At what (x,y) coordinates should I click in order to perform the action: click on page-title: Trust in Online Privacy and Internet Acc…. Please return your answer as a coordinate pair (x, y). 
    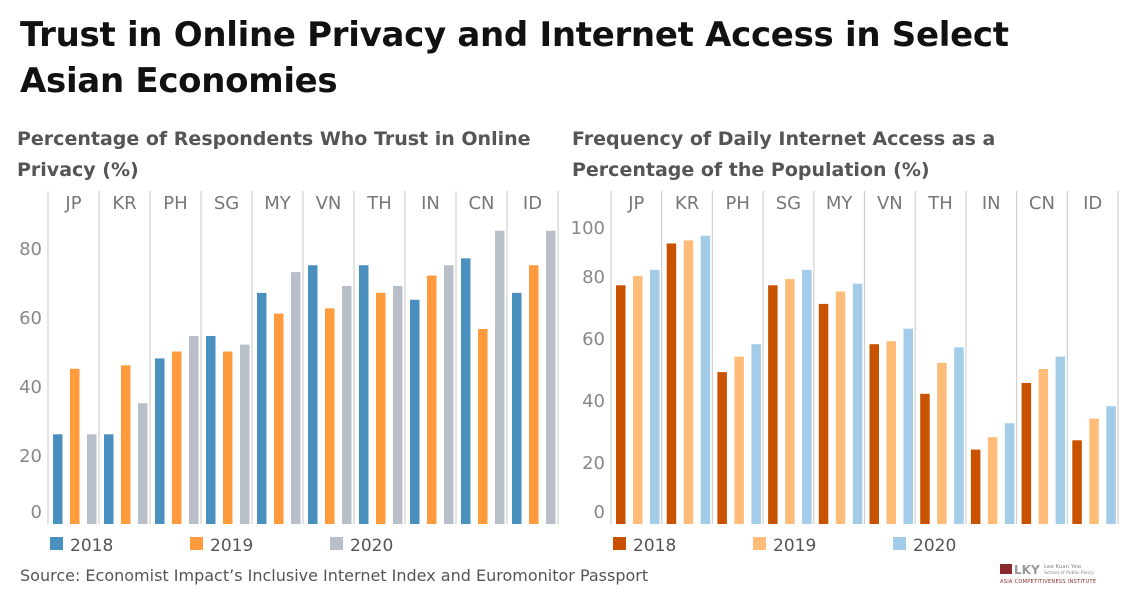
    Looking at the image, I should click on (514, 58).